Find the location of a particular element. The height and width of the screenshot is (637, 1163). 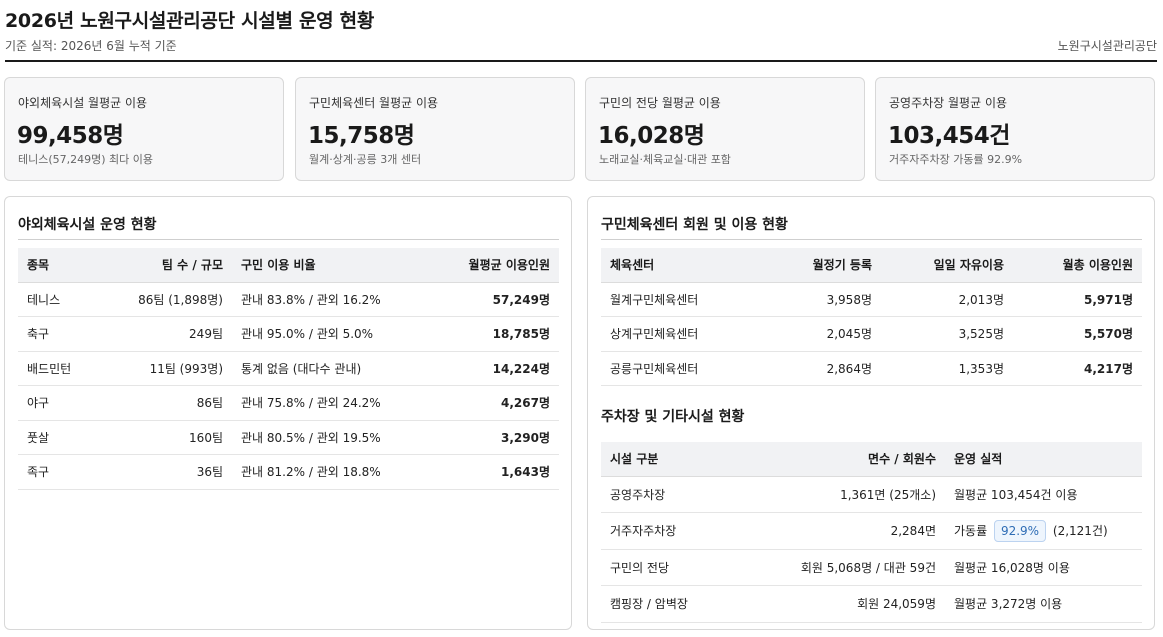

facility-name: 구민의 전당 is located at coordinates (681, 567).